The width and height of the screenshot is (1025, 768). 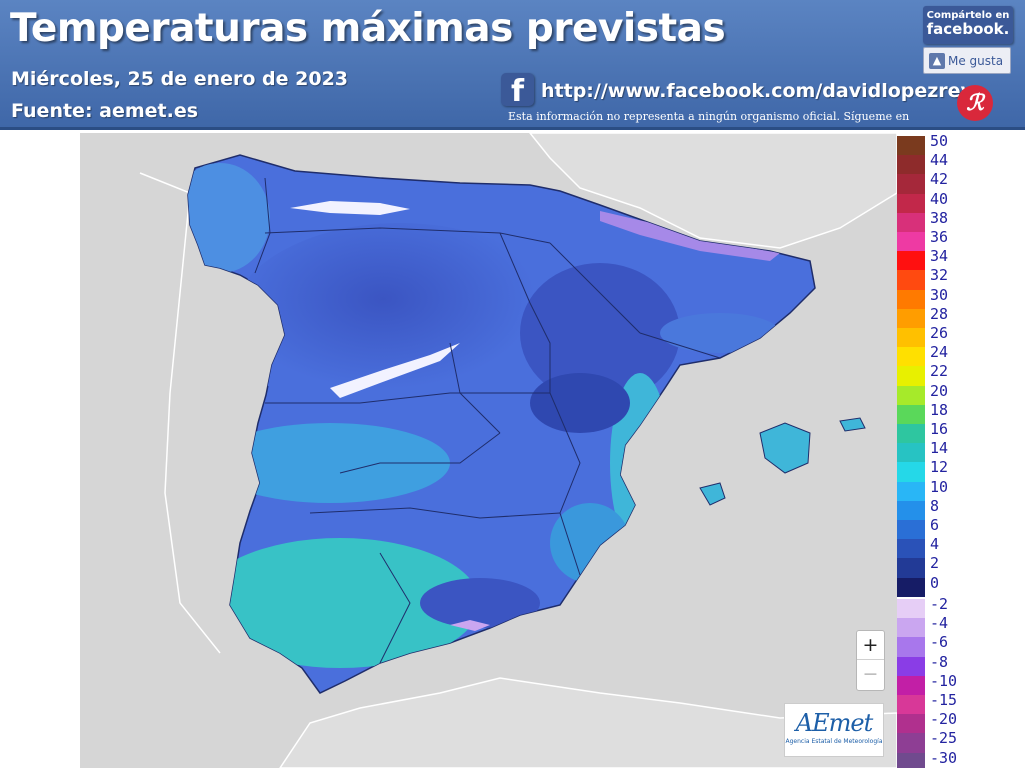 What do you see at coordinates (939, 237) in the screenshot?
I see `legend-tick-label: 36` at bounding box center [939, 237].